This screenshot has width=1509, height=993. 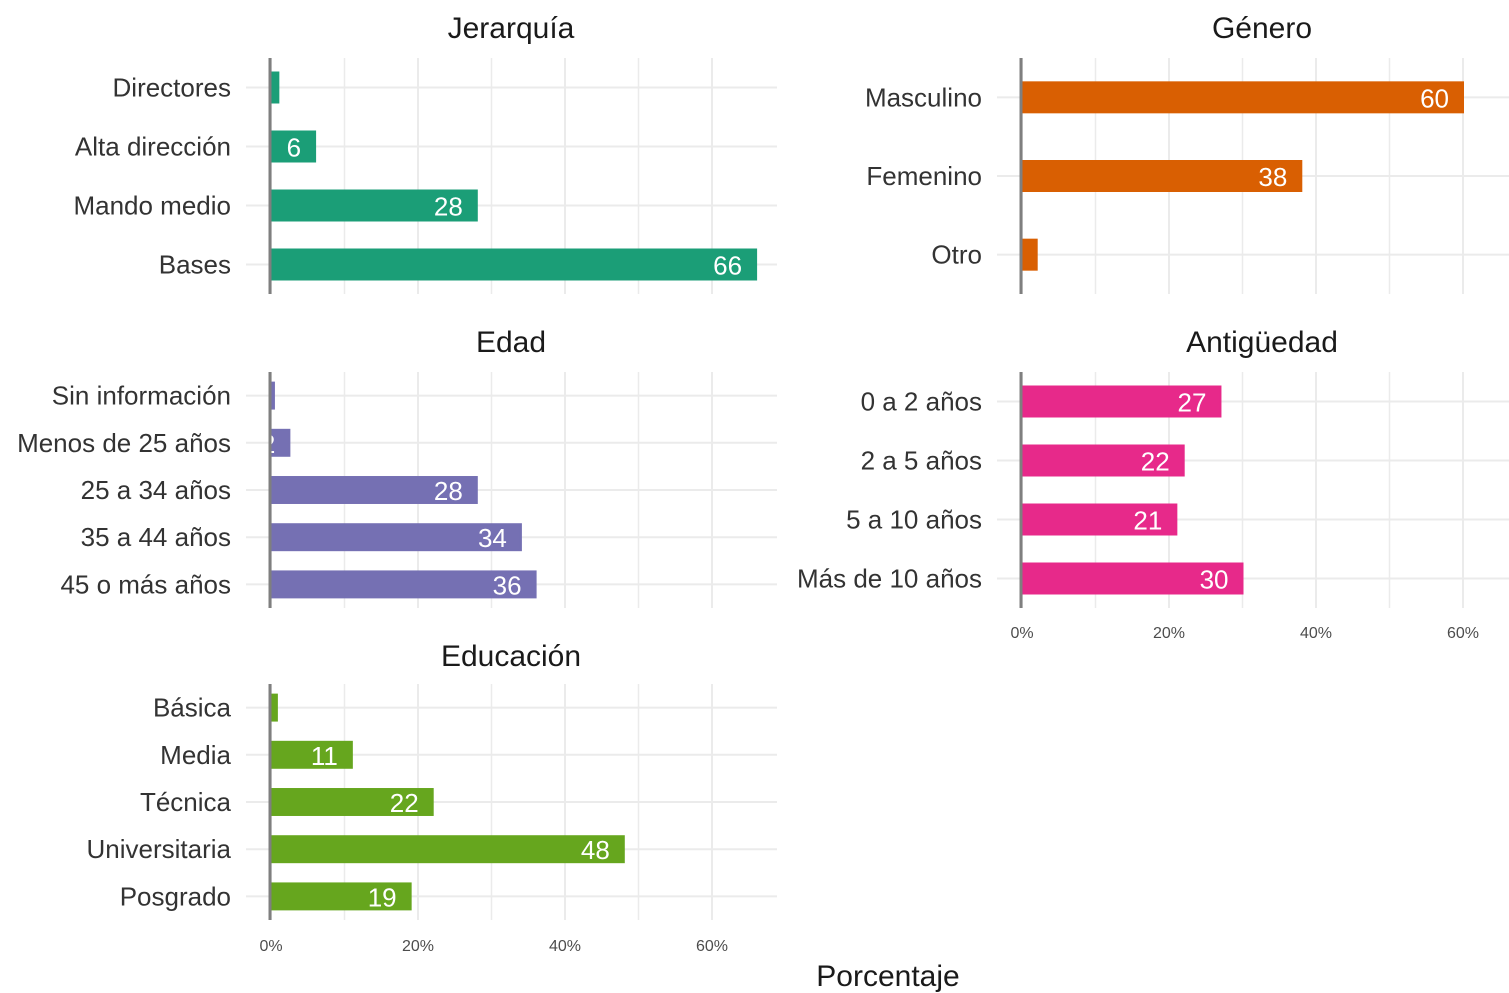 What do you see at coordinates (507, 585) in the screenshot?
I see `value-label: 36` at bounding box center [507, 585].